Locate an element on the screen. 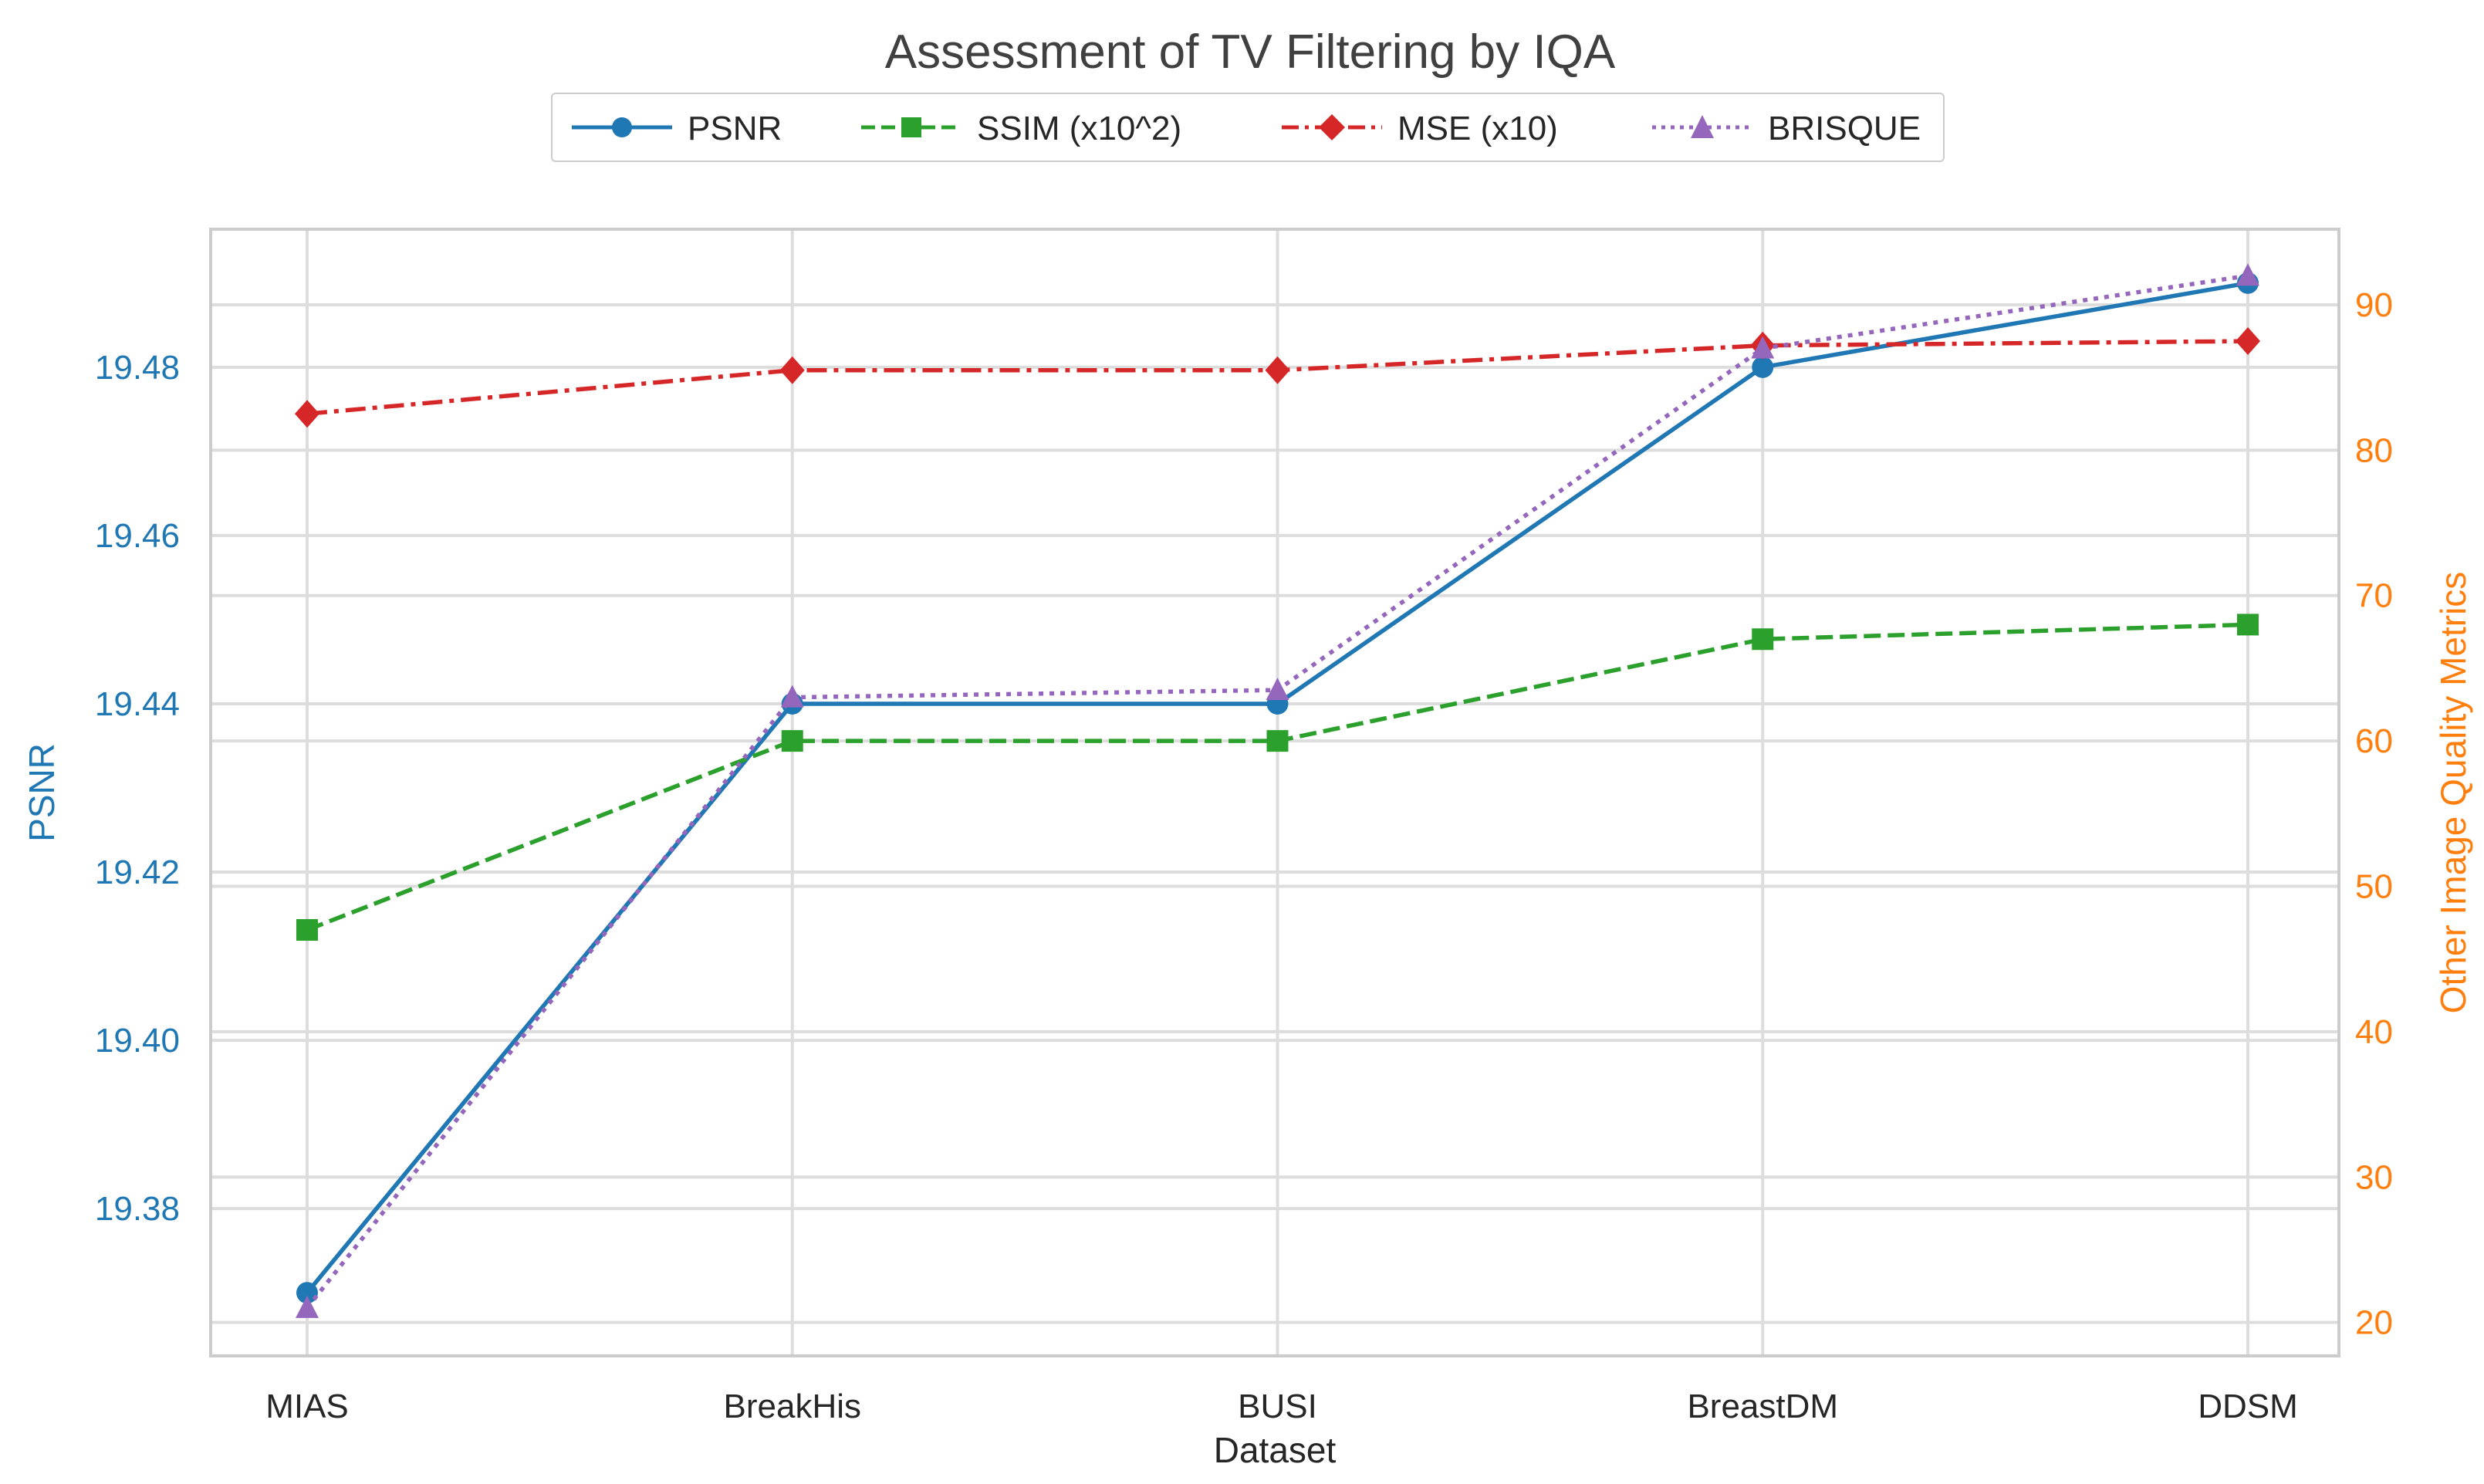  y-tick-label-left: 19.40 is located at coordinates (137, 1041).